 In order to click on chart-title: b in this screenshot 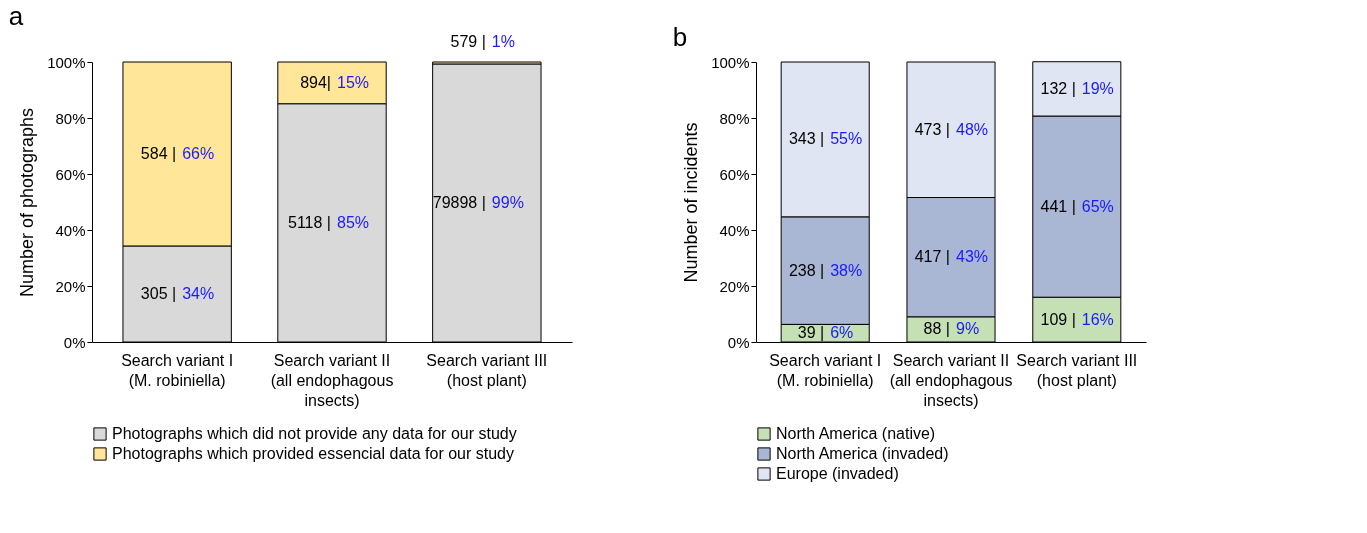, I will do `click(680, 37)`.